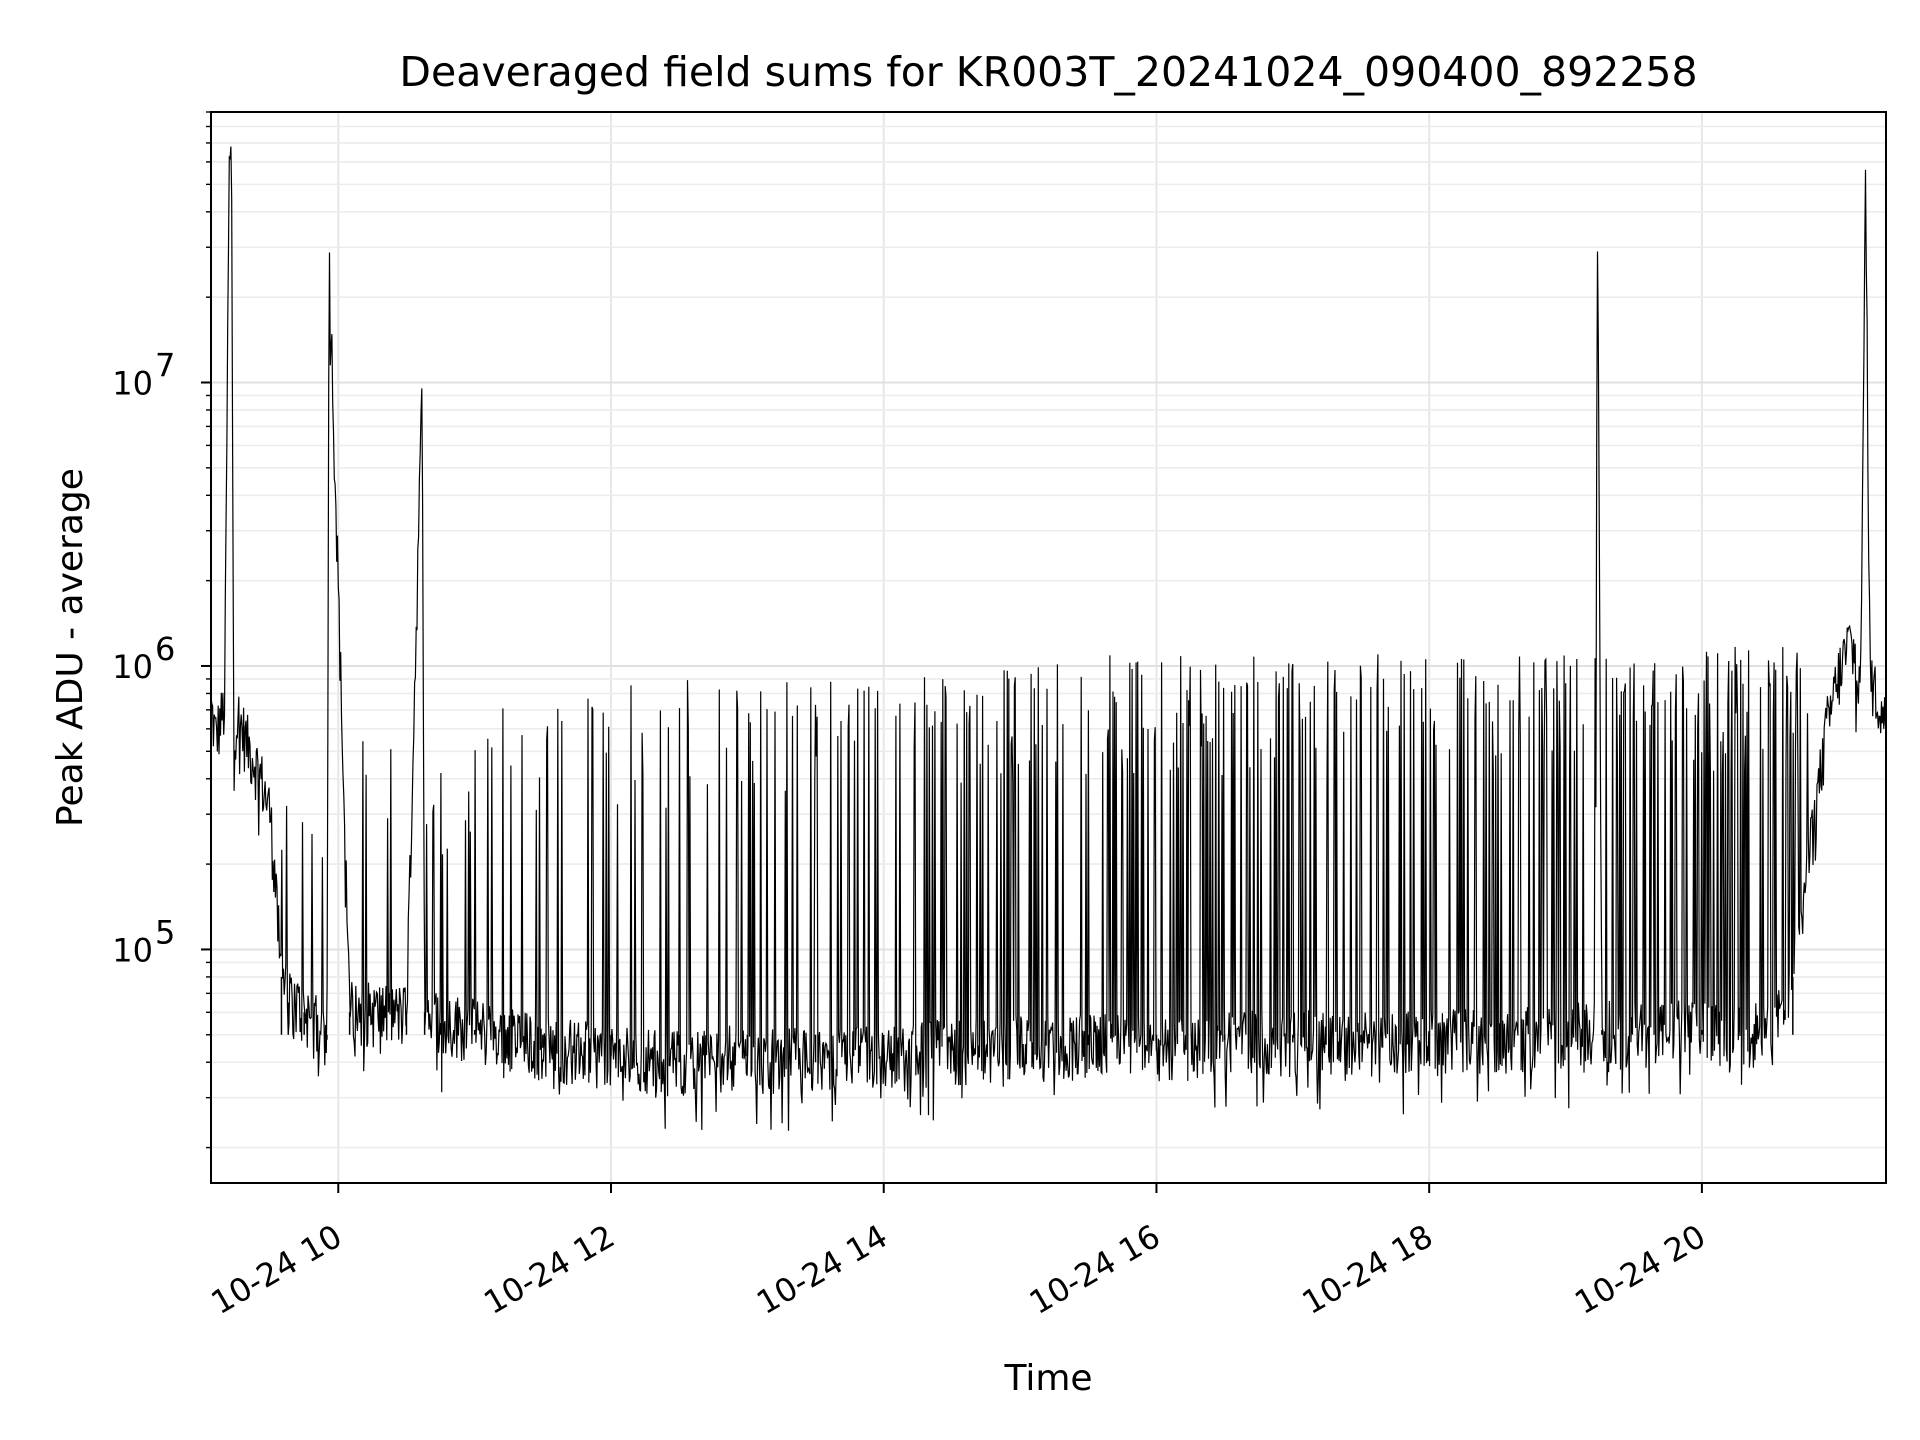  I want to click on y-tick-label-exponent: 7, so click(165, 366).